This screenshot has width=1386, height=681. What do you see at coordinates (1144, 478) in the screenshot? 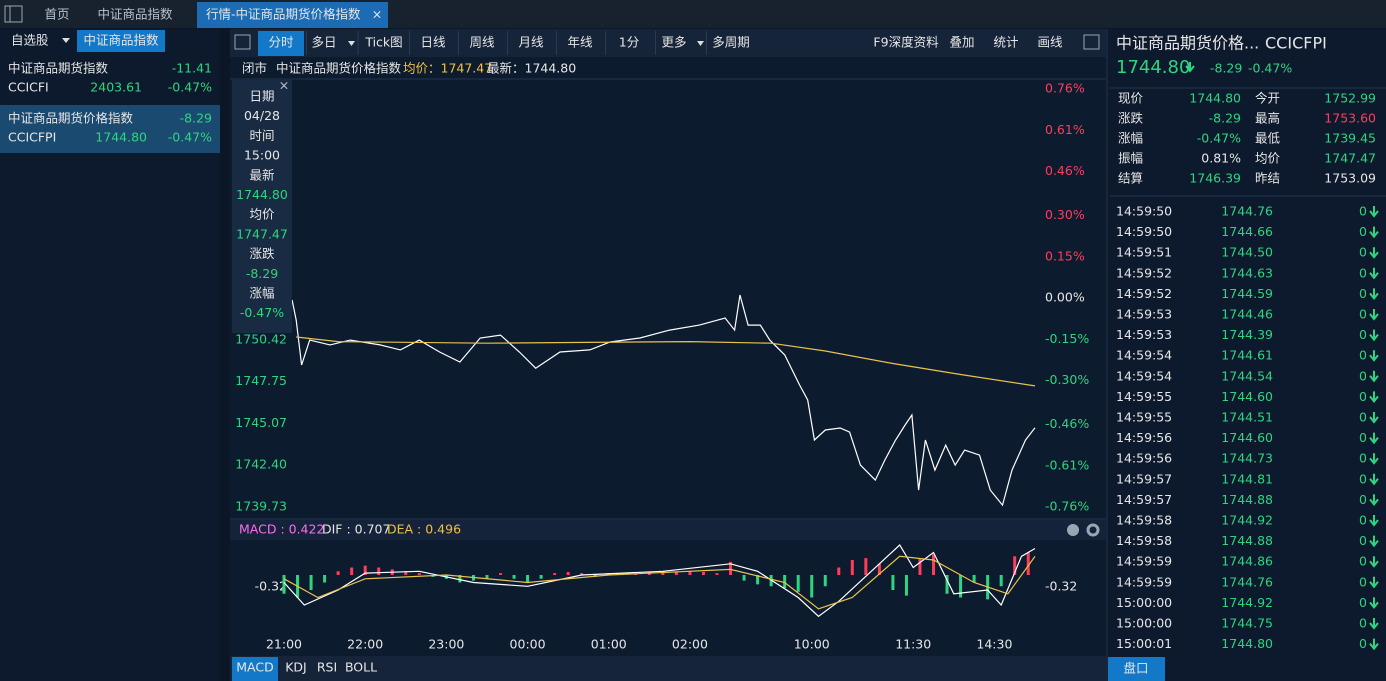
I see `tick-time: 14:59:57` at bounding box center [1144, 478].